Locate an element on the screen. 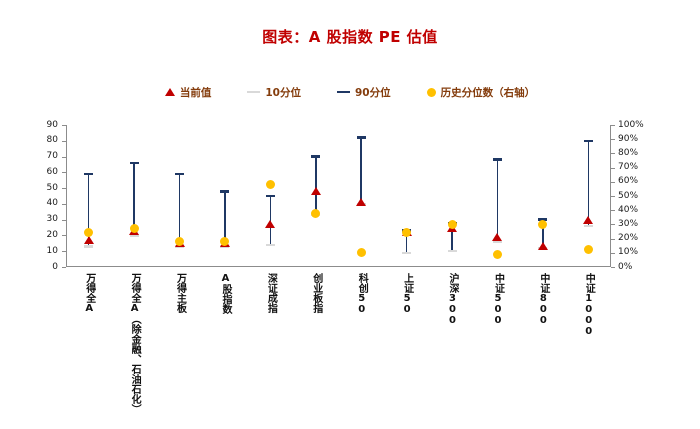  chart-title: 图表：A 股指数 PE 估值 is located at coordinates (350, 37).